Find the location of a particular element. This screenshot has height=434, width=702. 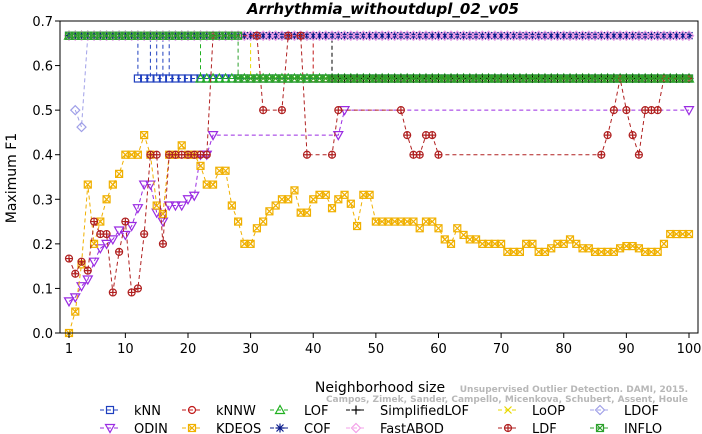

legend-label: ODIN is located at coordinates (151, 428).